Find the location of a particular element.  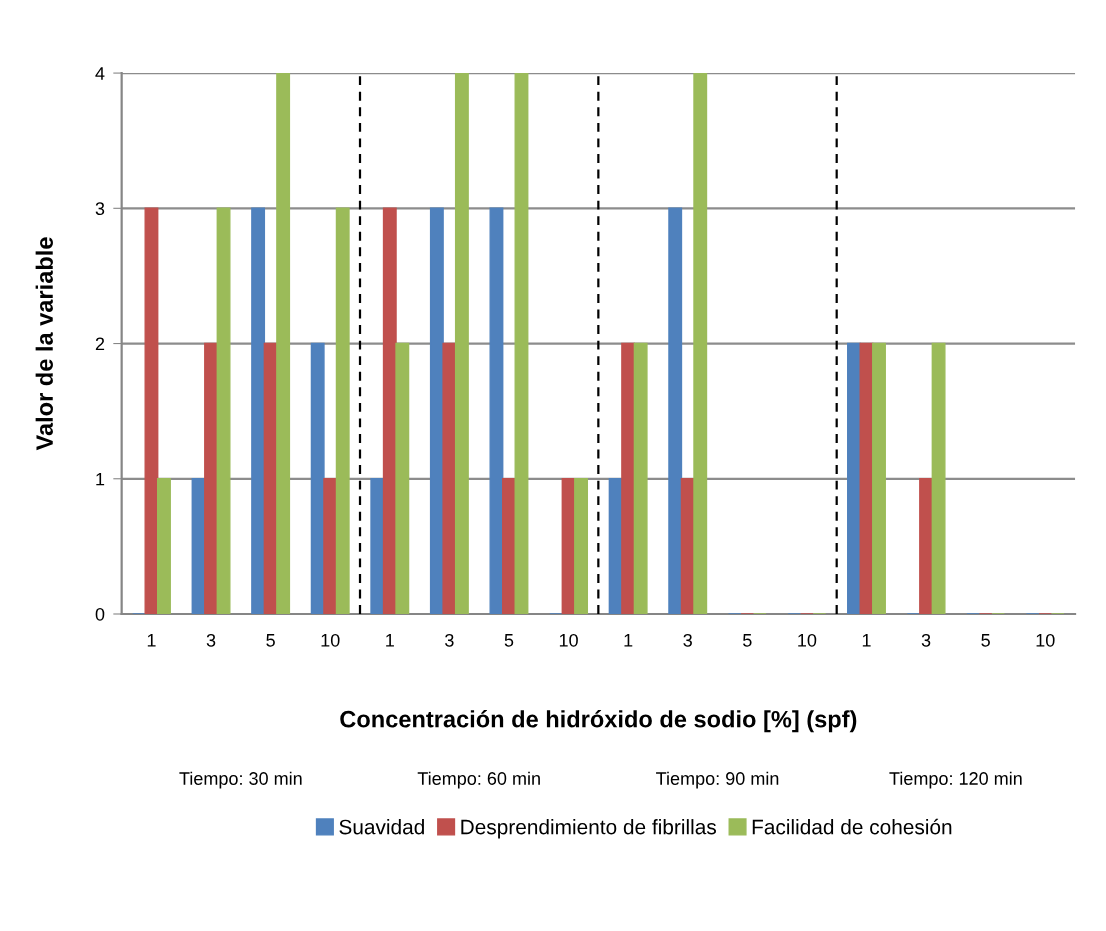

text: Tiempo: 120 min is located at coordinates (955, 780).